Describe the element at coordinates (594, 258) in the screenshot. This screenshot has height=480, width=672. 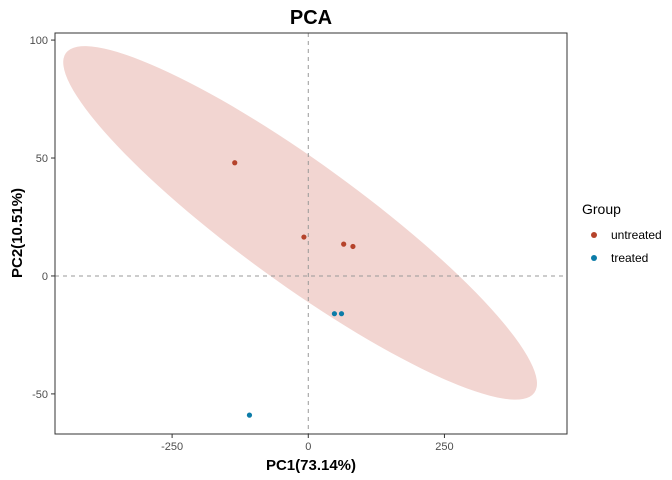
I see `legend-key-treated` at that location.